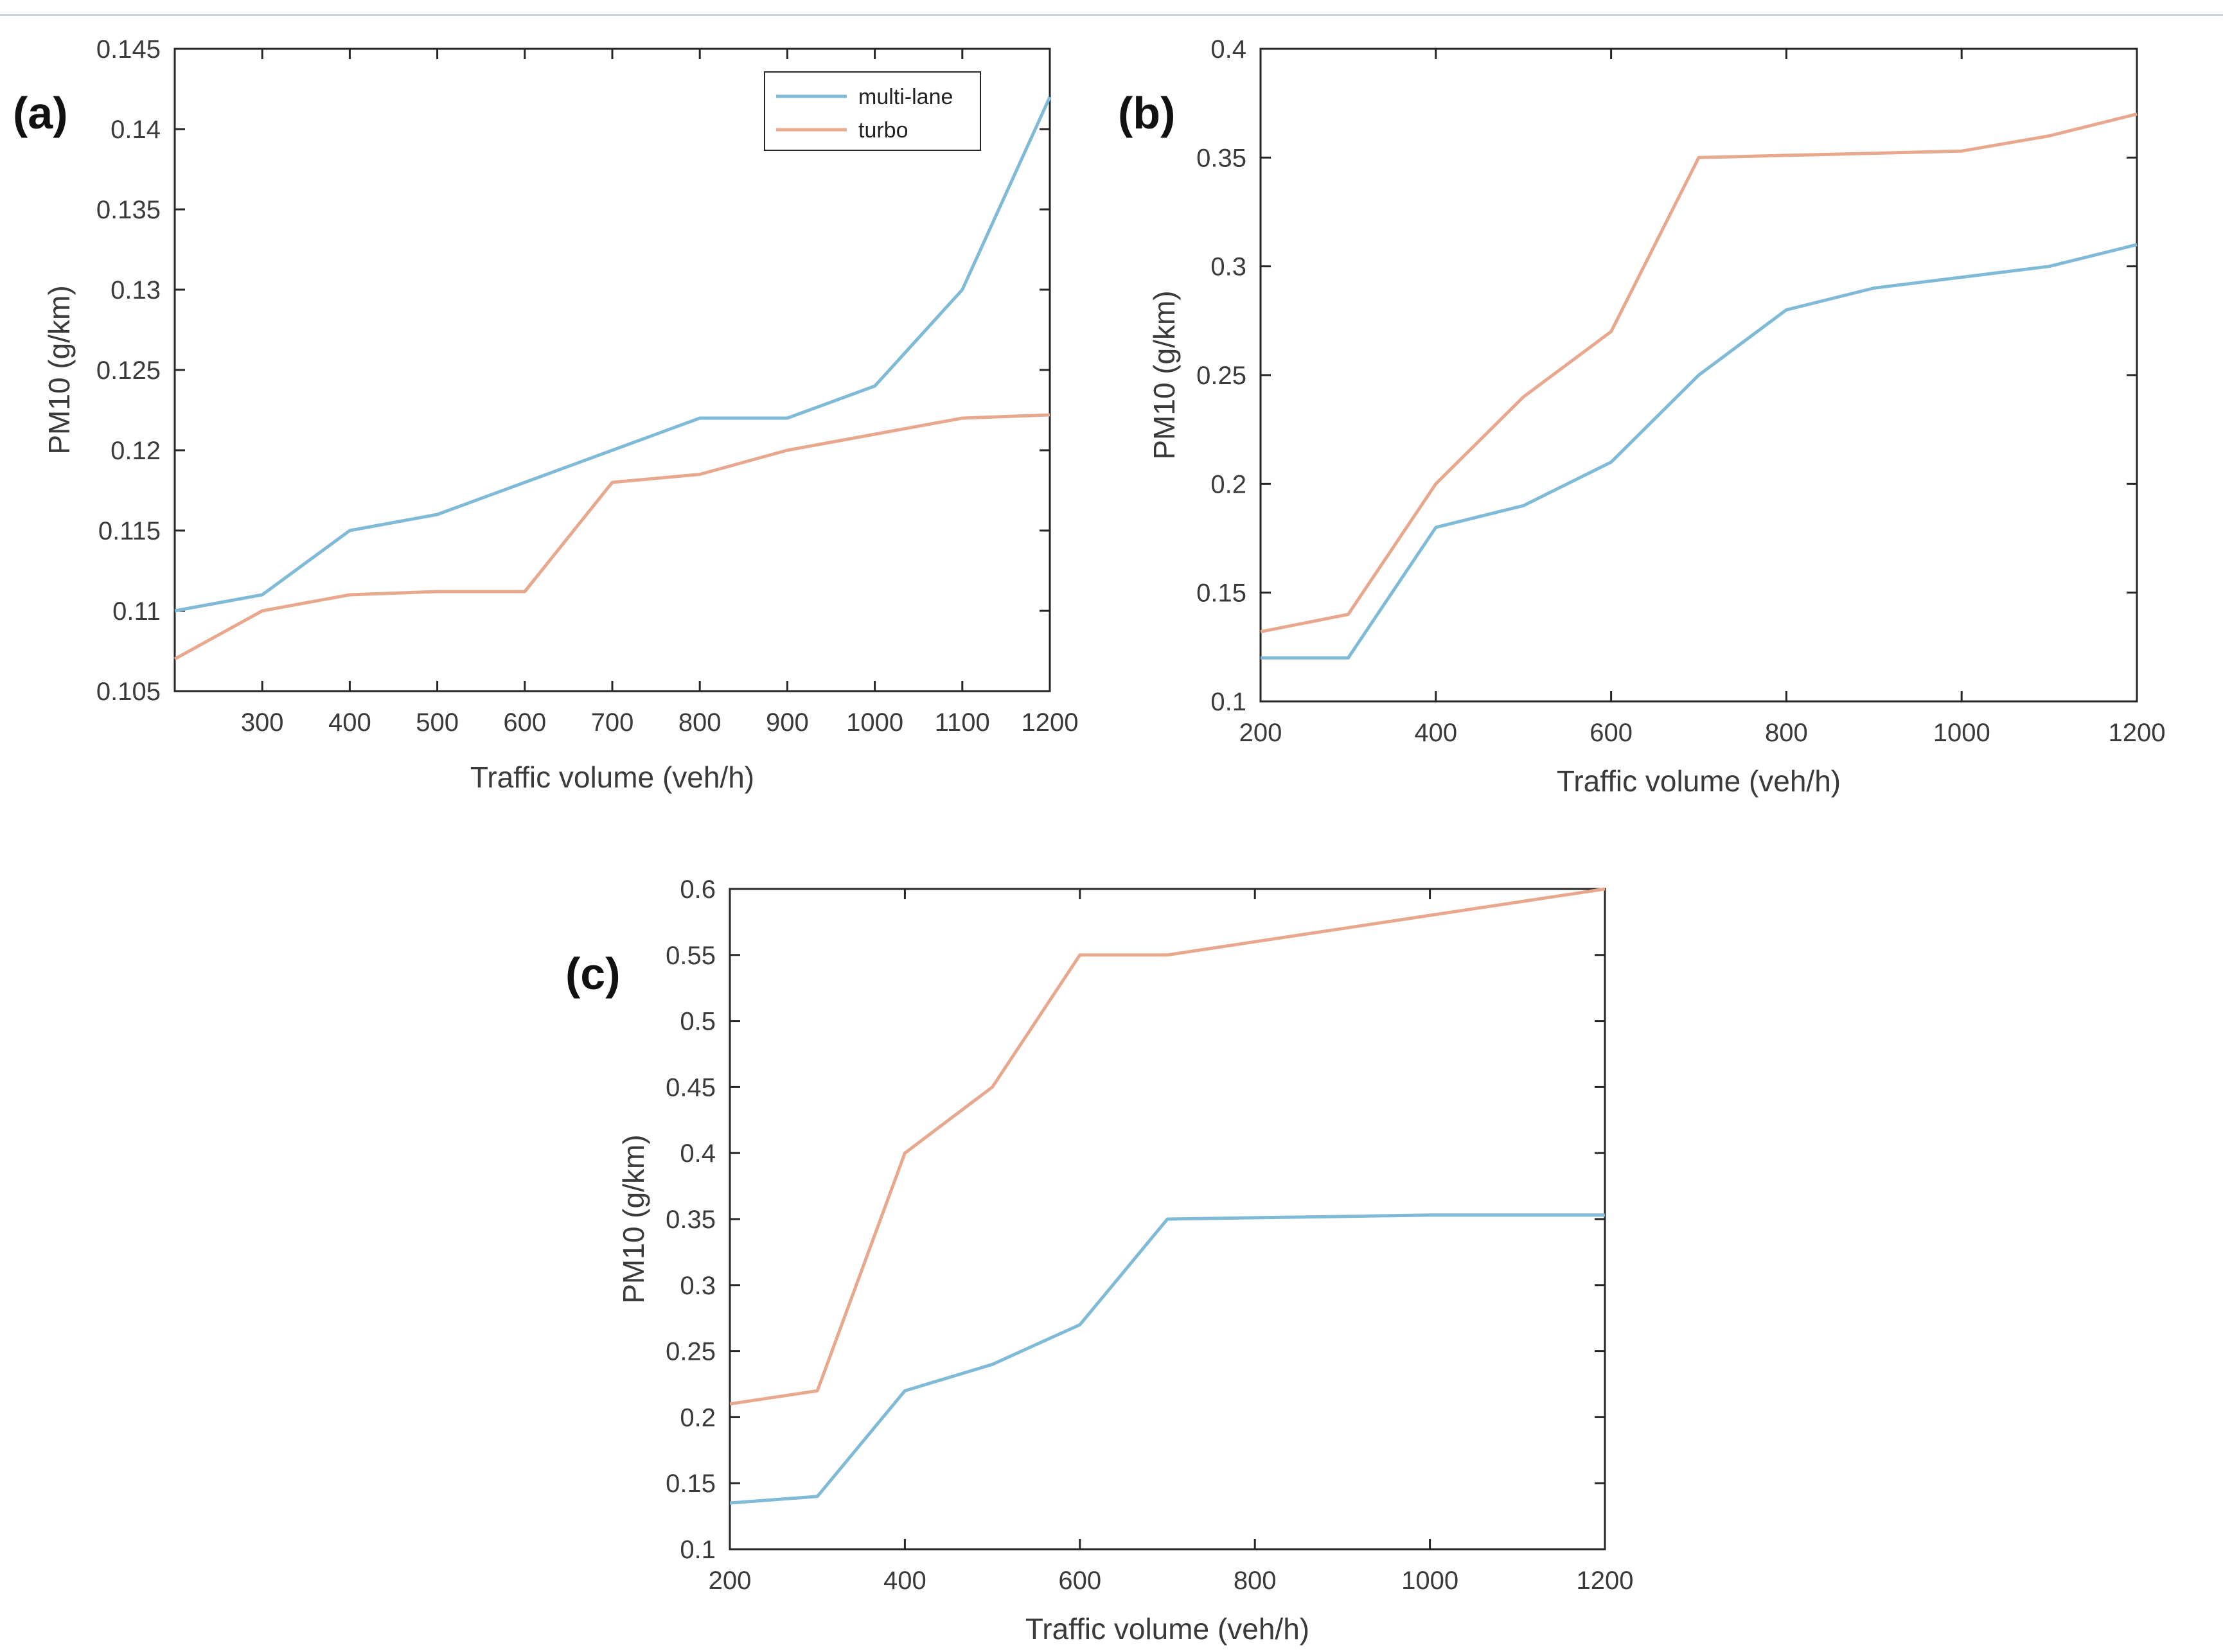  Describe the element at coordinates (262, 722) in the screenshot. I see `x-tick-label: 300` at that location.